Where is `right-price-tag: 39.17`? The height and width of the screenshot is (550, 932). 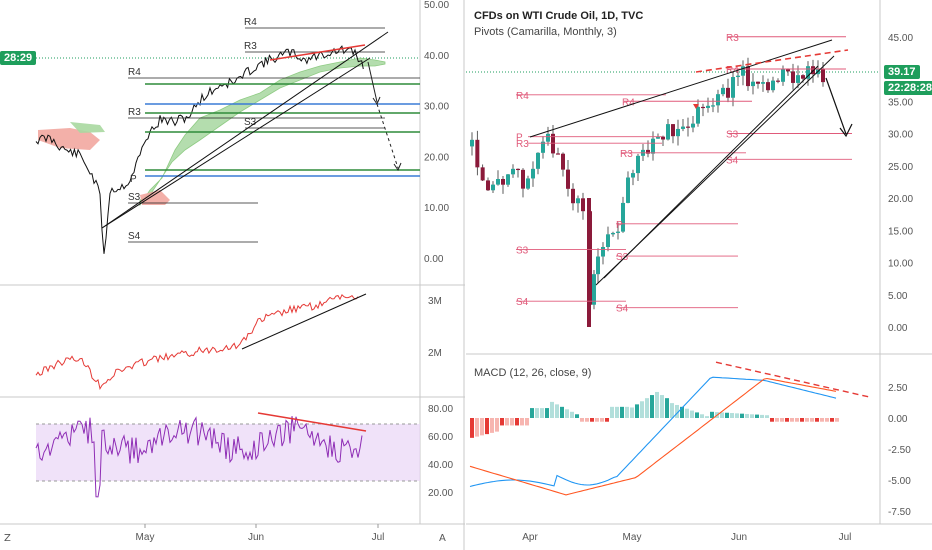 right-price-tag: 39.17 is located at coordinates (902, 72).